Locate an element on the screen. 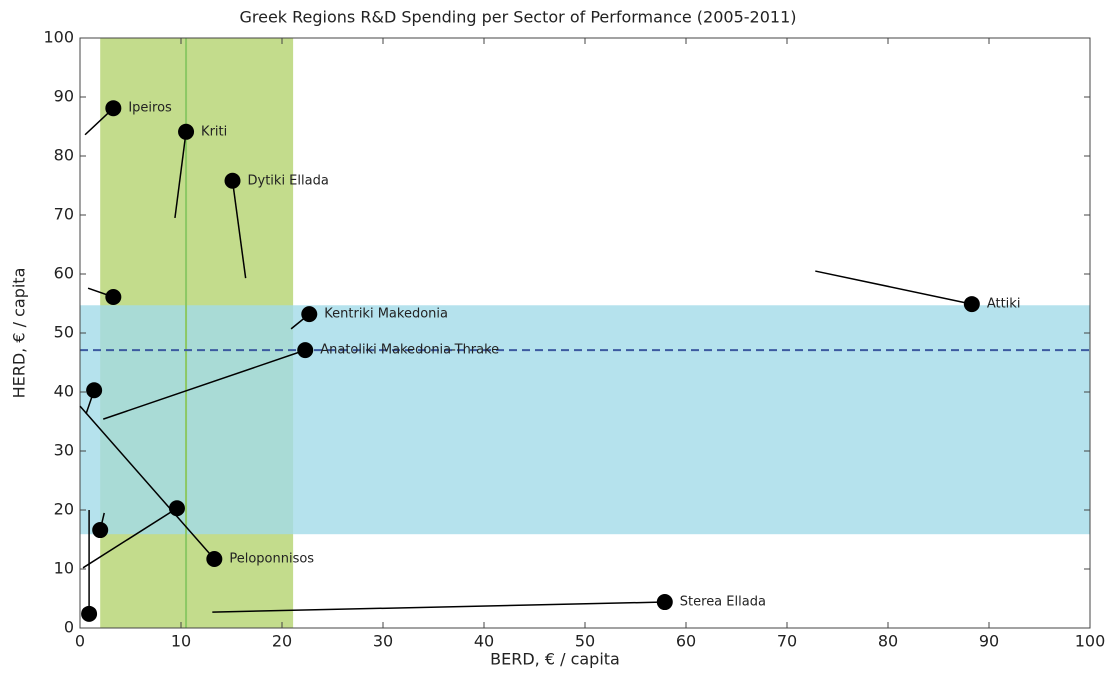 The image size is (1113, 673). x-tick-label: 30 is located at coordinates (383, 641).